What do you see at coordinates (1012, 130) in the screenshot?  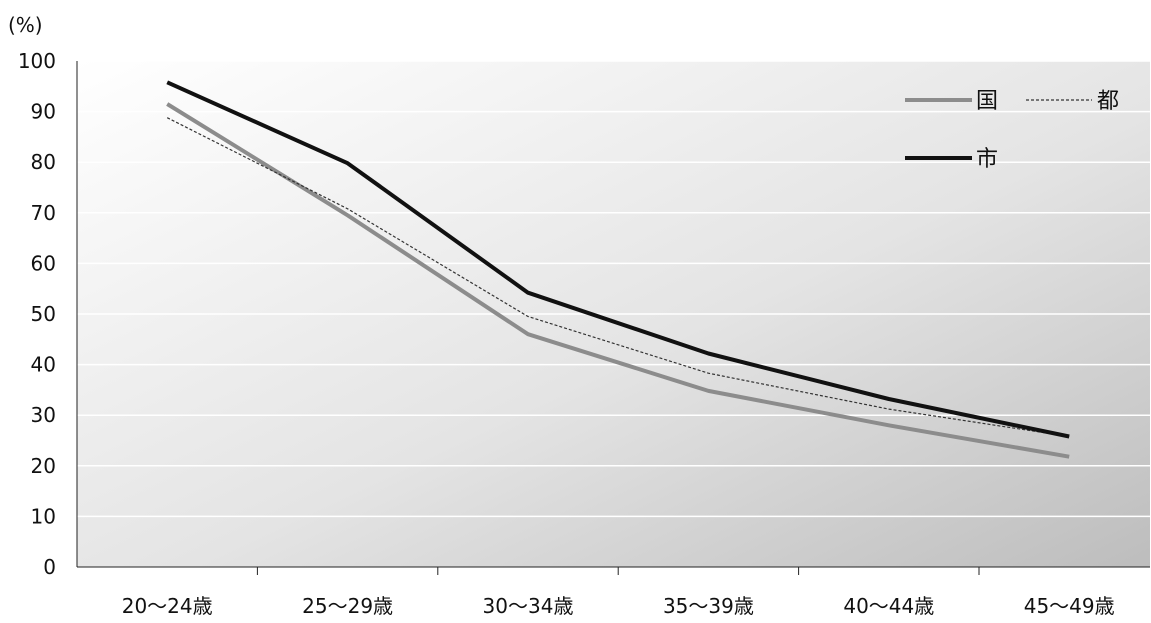 I see `legend: 国 都 市` at bounding box center [1012, 130].